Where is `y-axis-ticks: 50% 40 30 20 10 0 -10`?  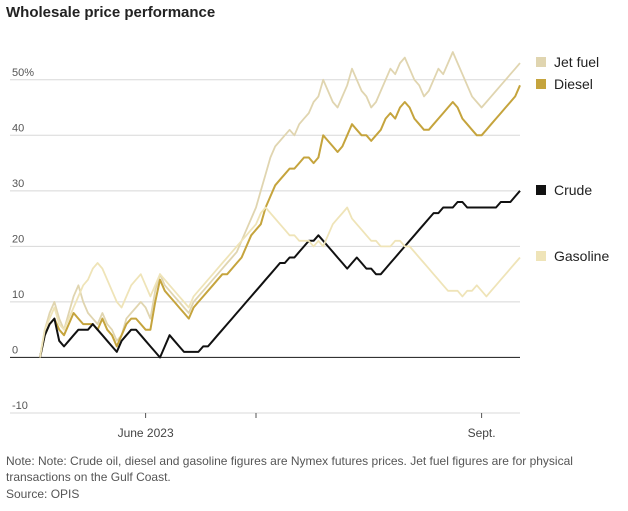
y-axis-ticks: 50% 40 30 20 10 0 -10 is located at coordinates (23, 239).